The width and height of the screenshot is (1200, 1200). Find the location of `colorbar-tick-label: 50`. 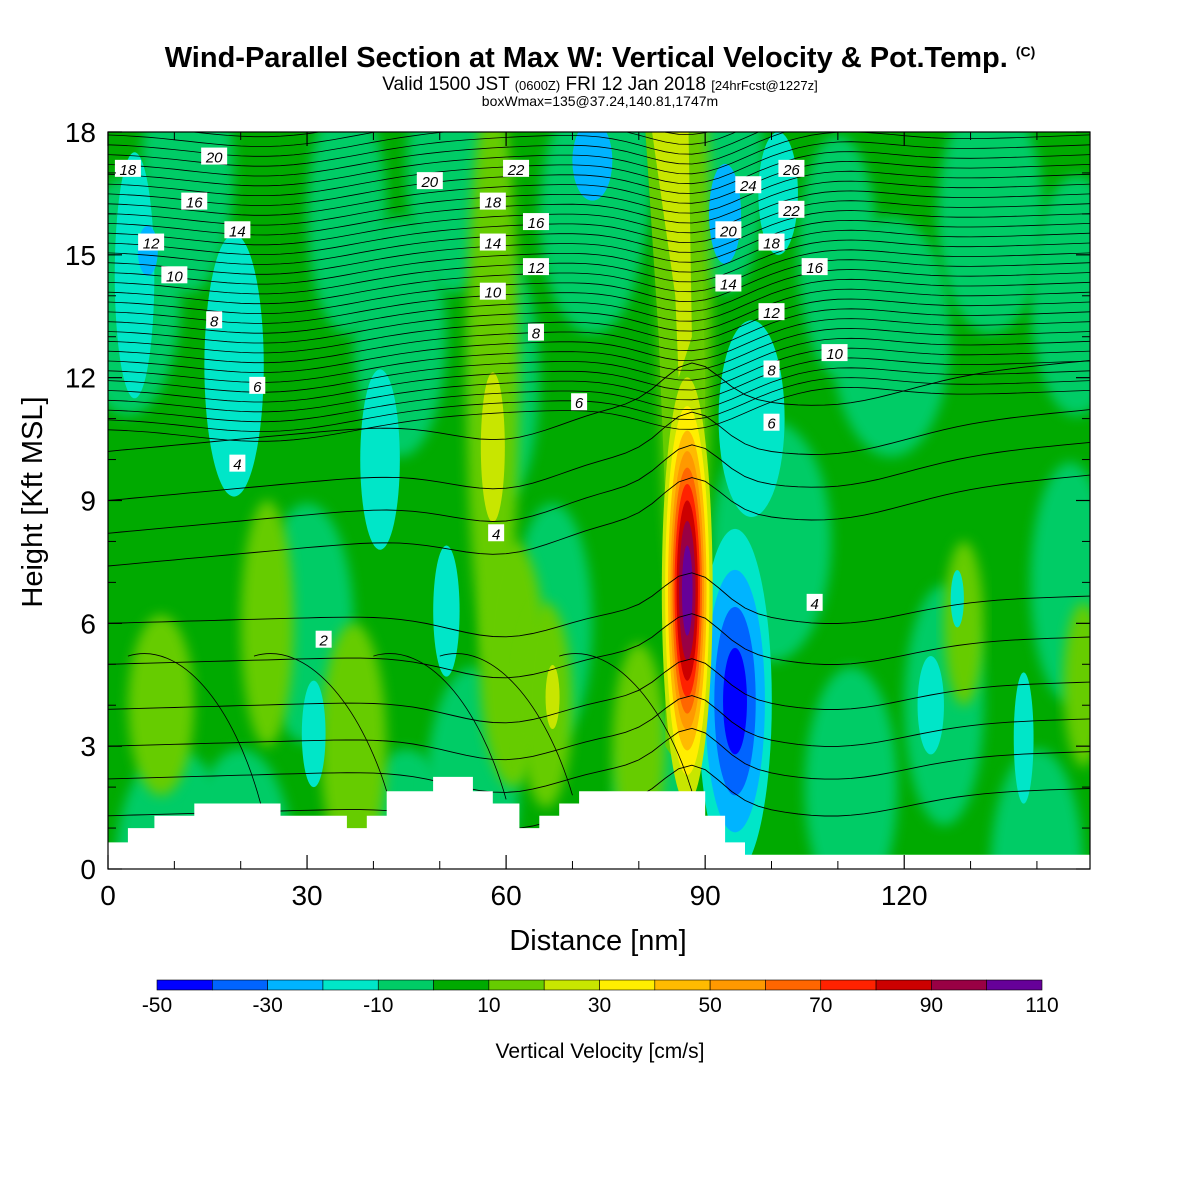

colorbar-tick-label: 50 is located at coordinates (709, 1005).